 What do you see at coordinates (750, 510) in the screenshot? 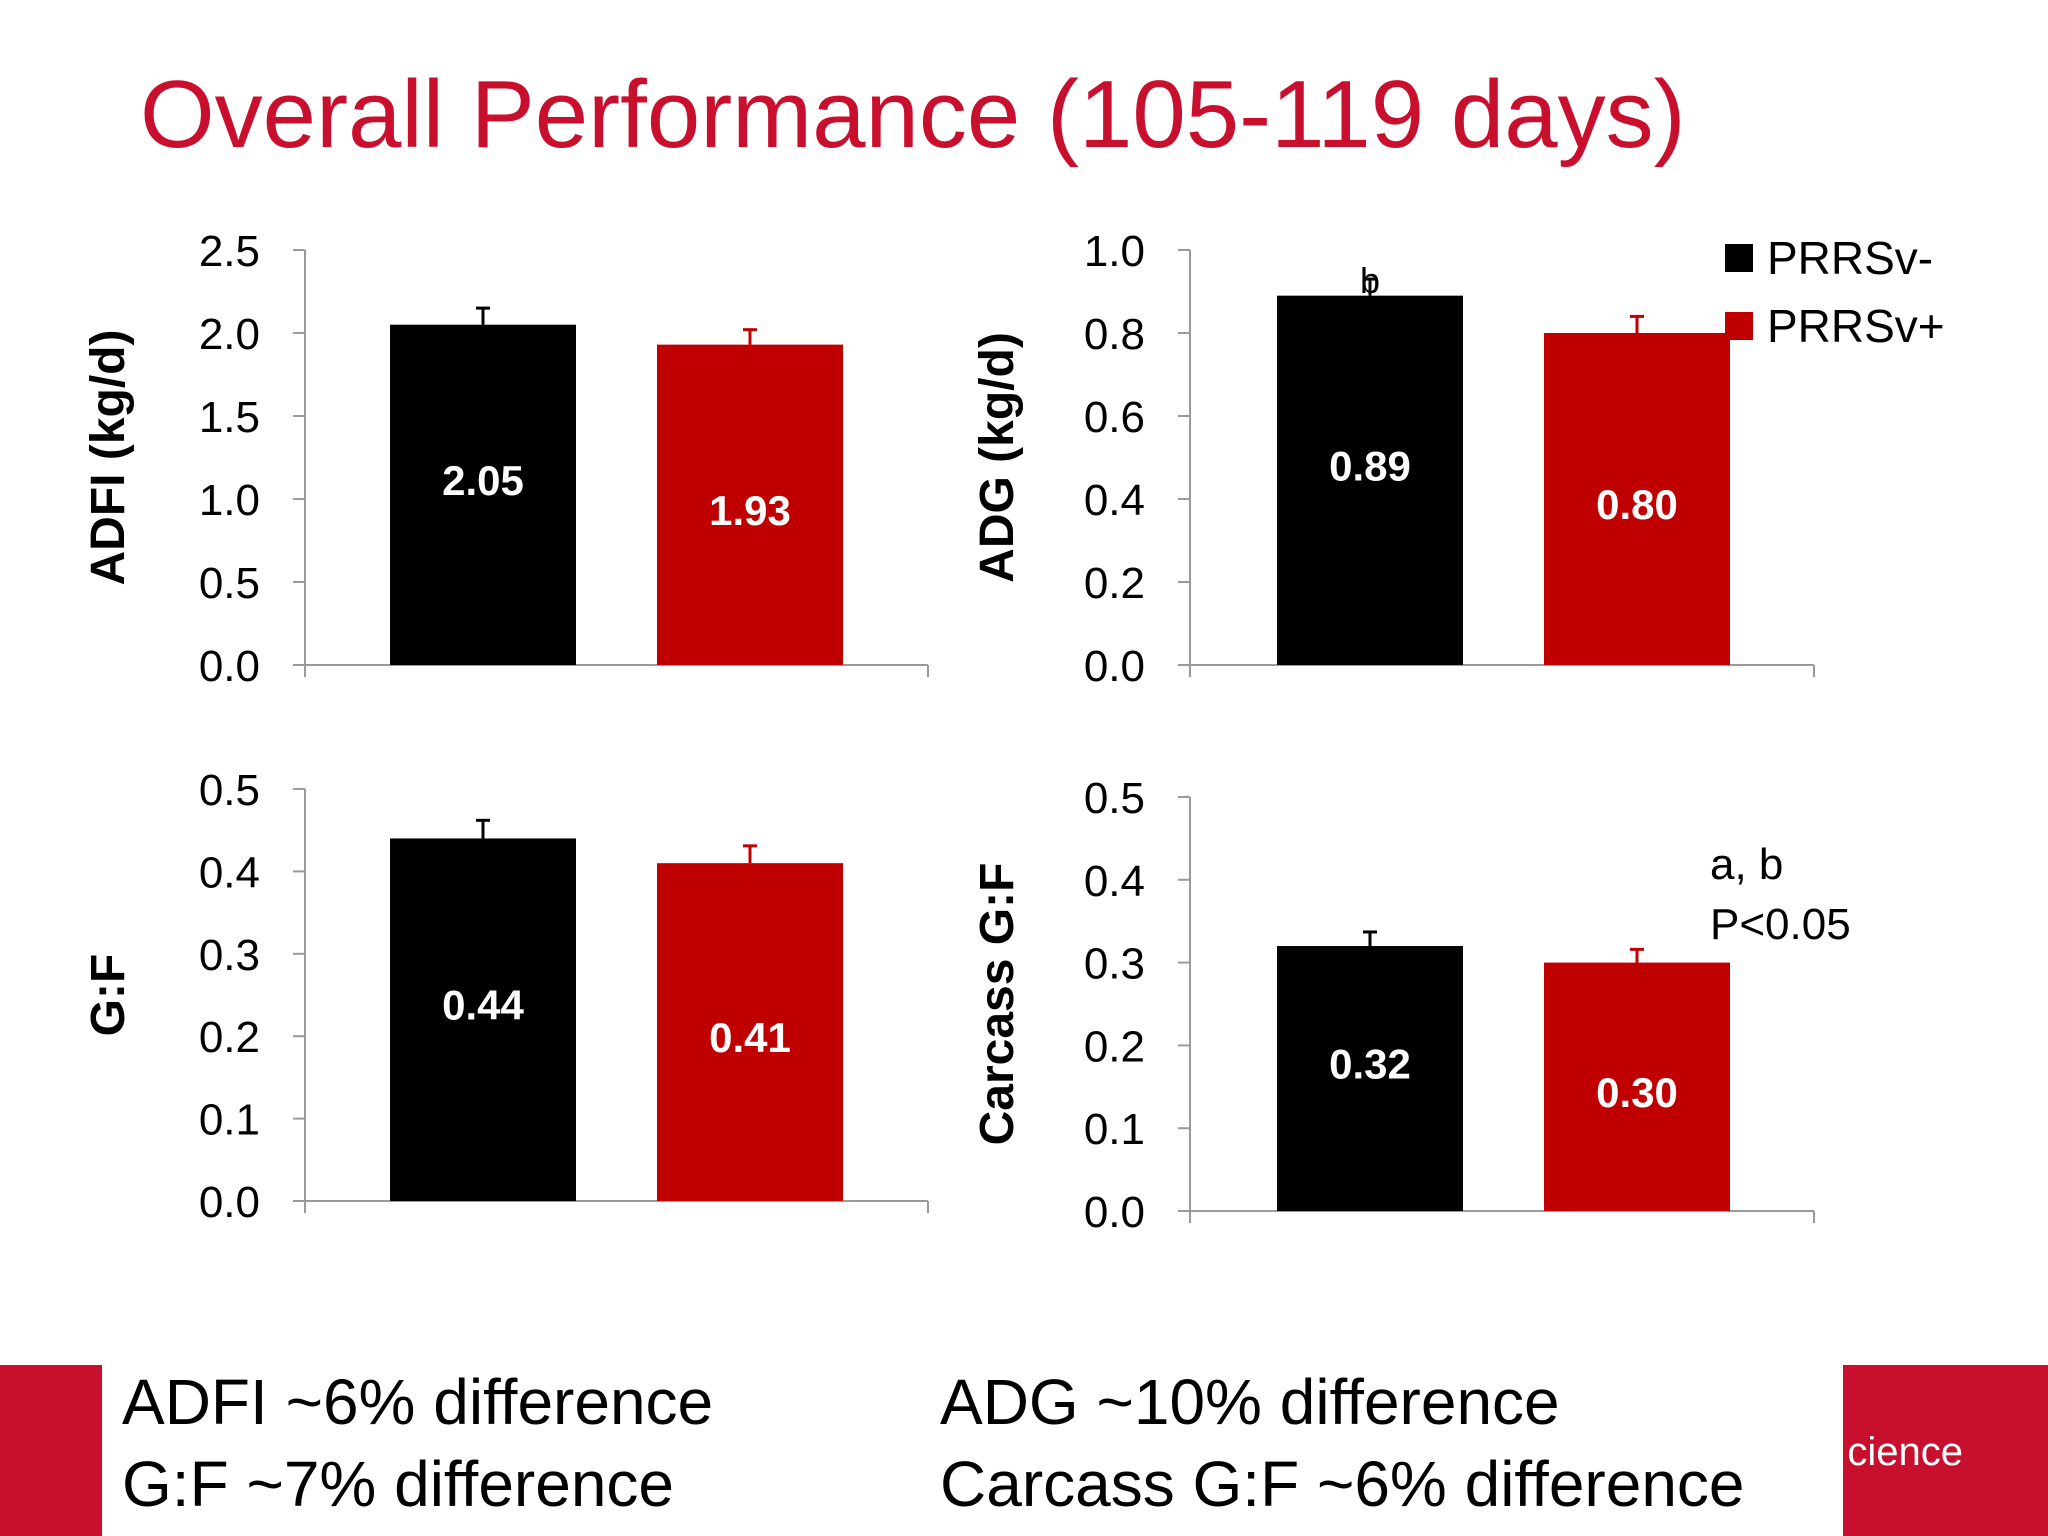
I see `bar-data-label: 1.93` at bounding box center [750, 510].